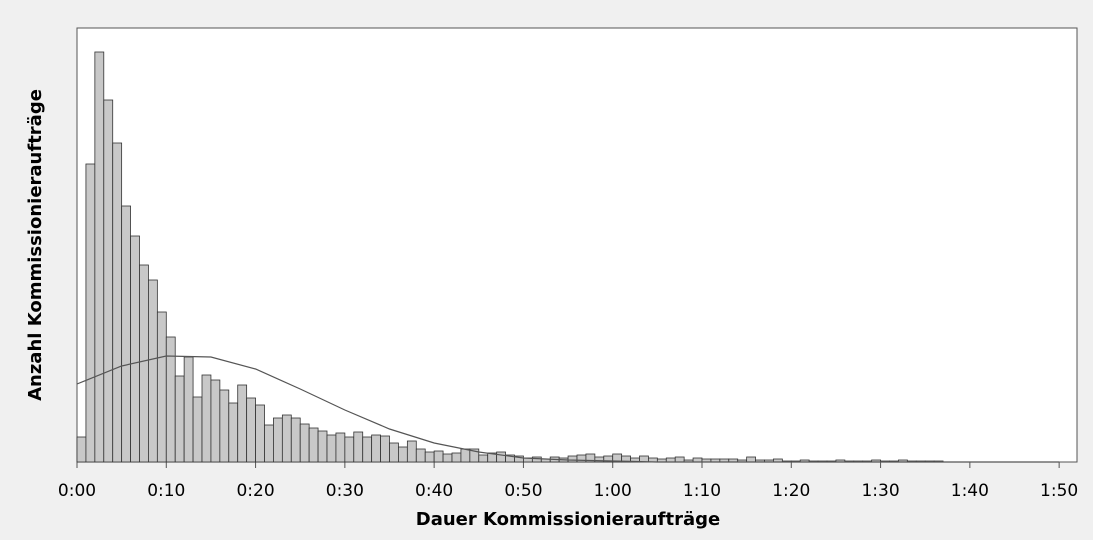 Image resolution: width=1093 pixels, height=540 pixels. Describe the element at coordinates (880, 491) in the screenshot. I see `x-tick-label: 1:30` at that location.